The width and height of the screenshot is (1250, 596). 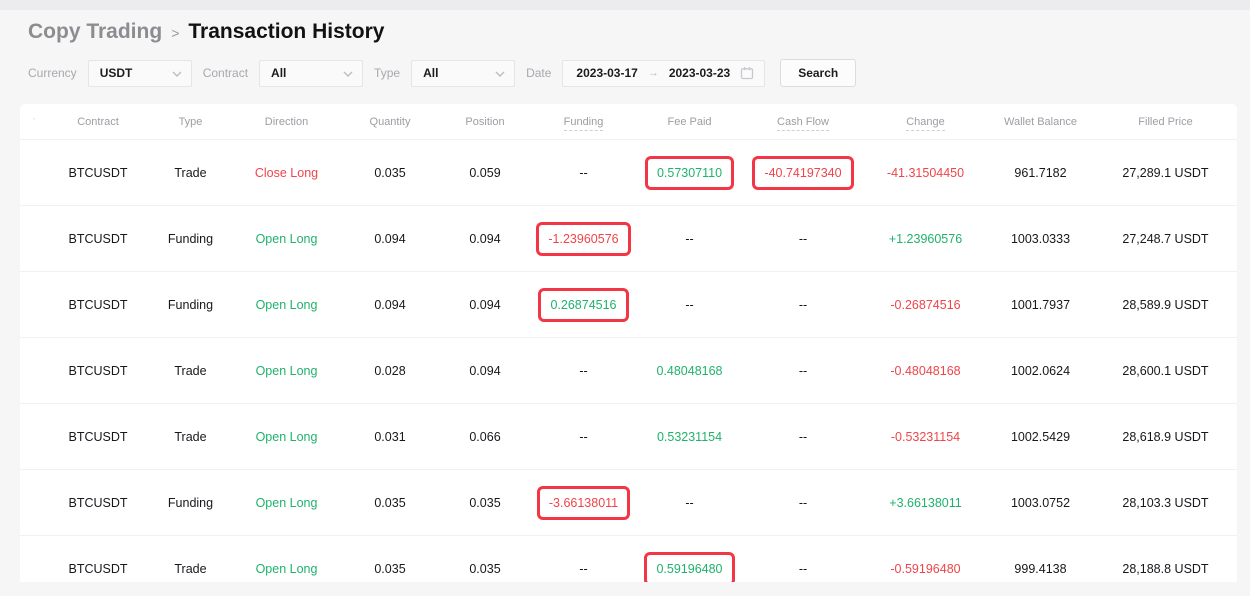 What do you see at coordinates (286, 121) in the screenshot?
I see `column-header-direction: Direction` at bounding box center [286, 121].